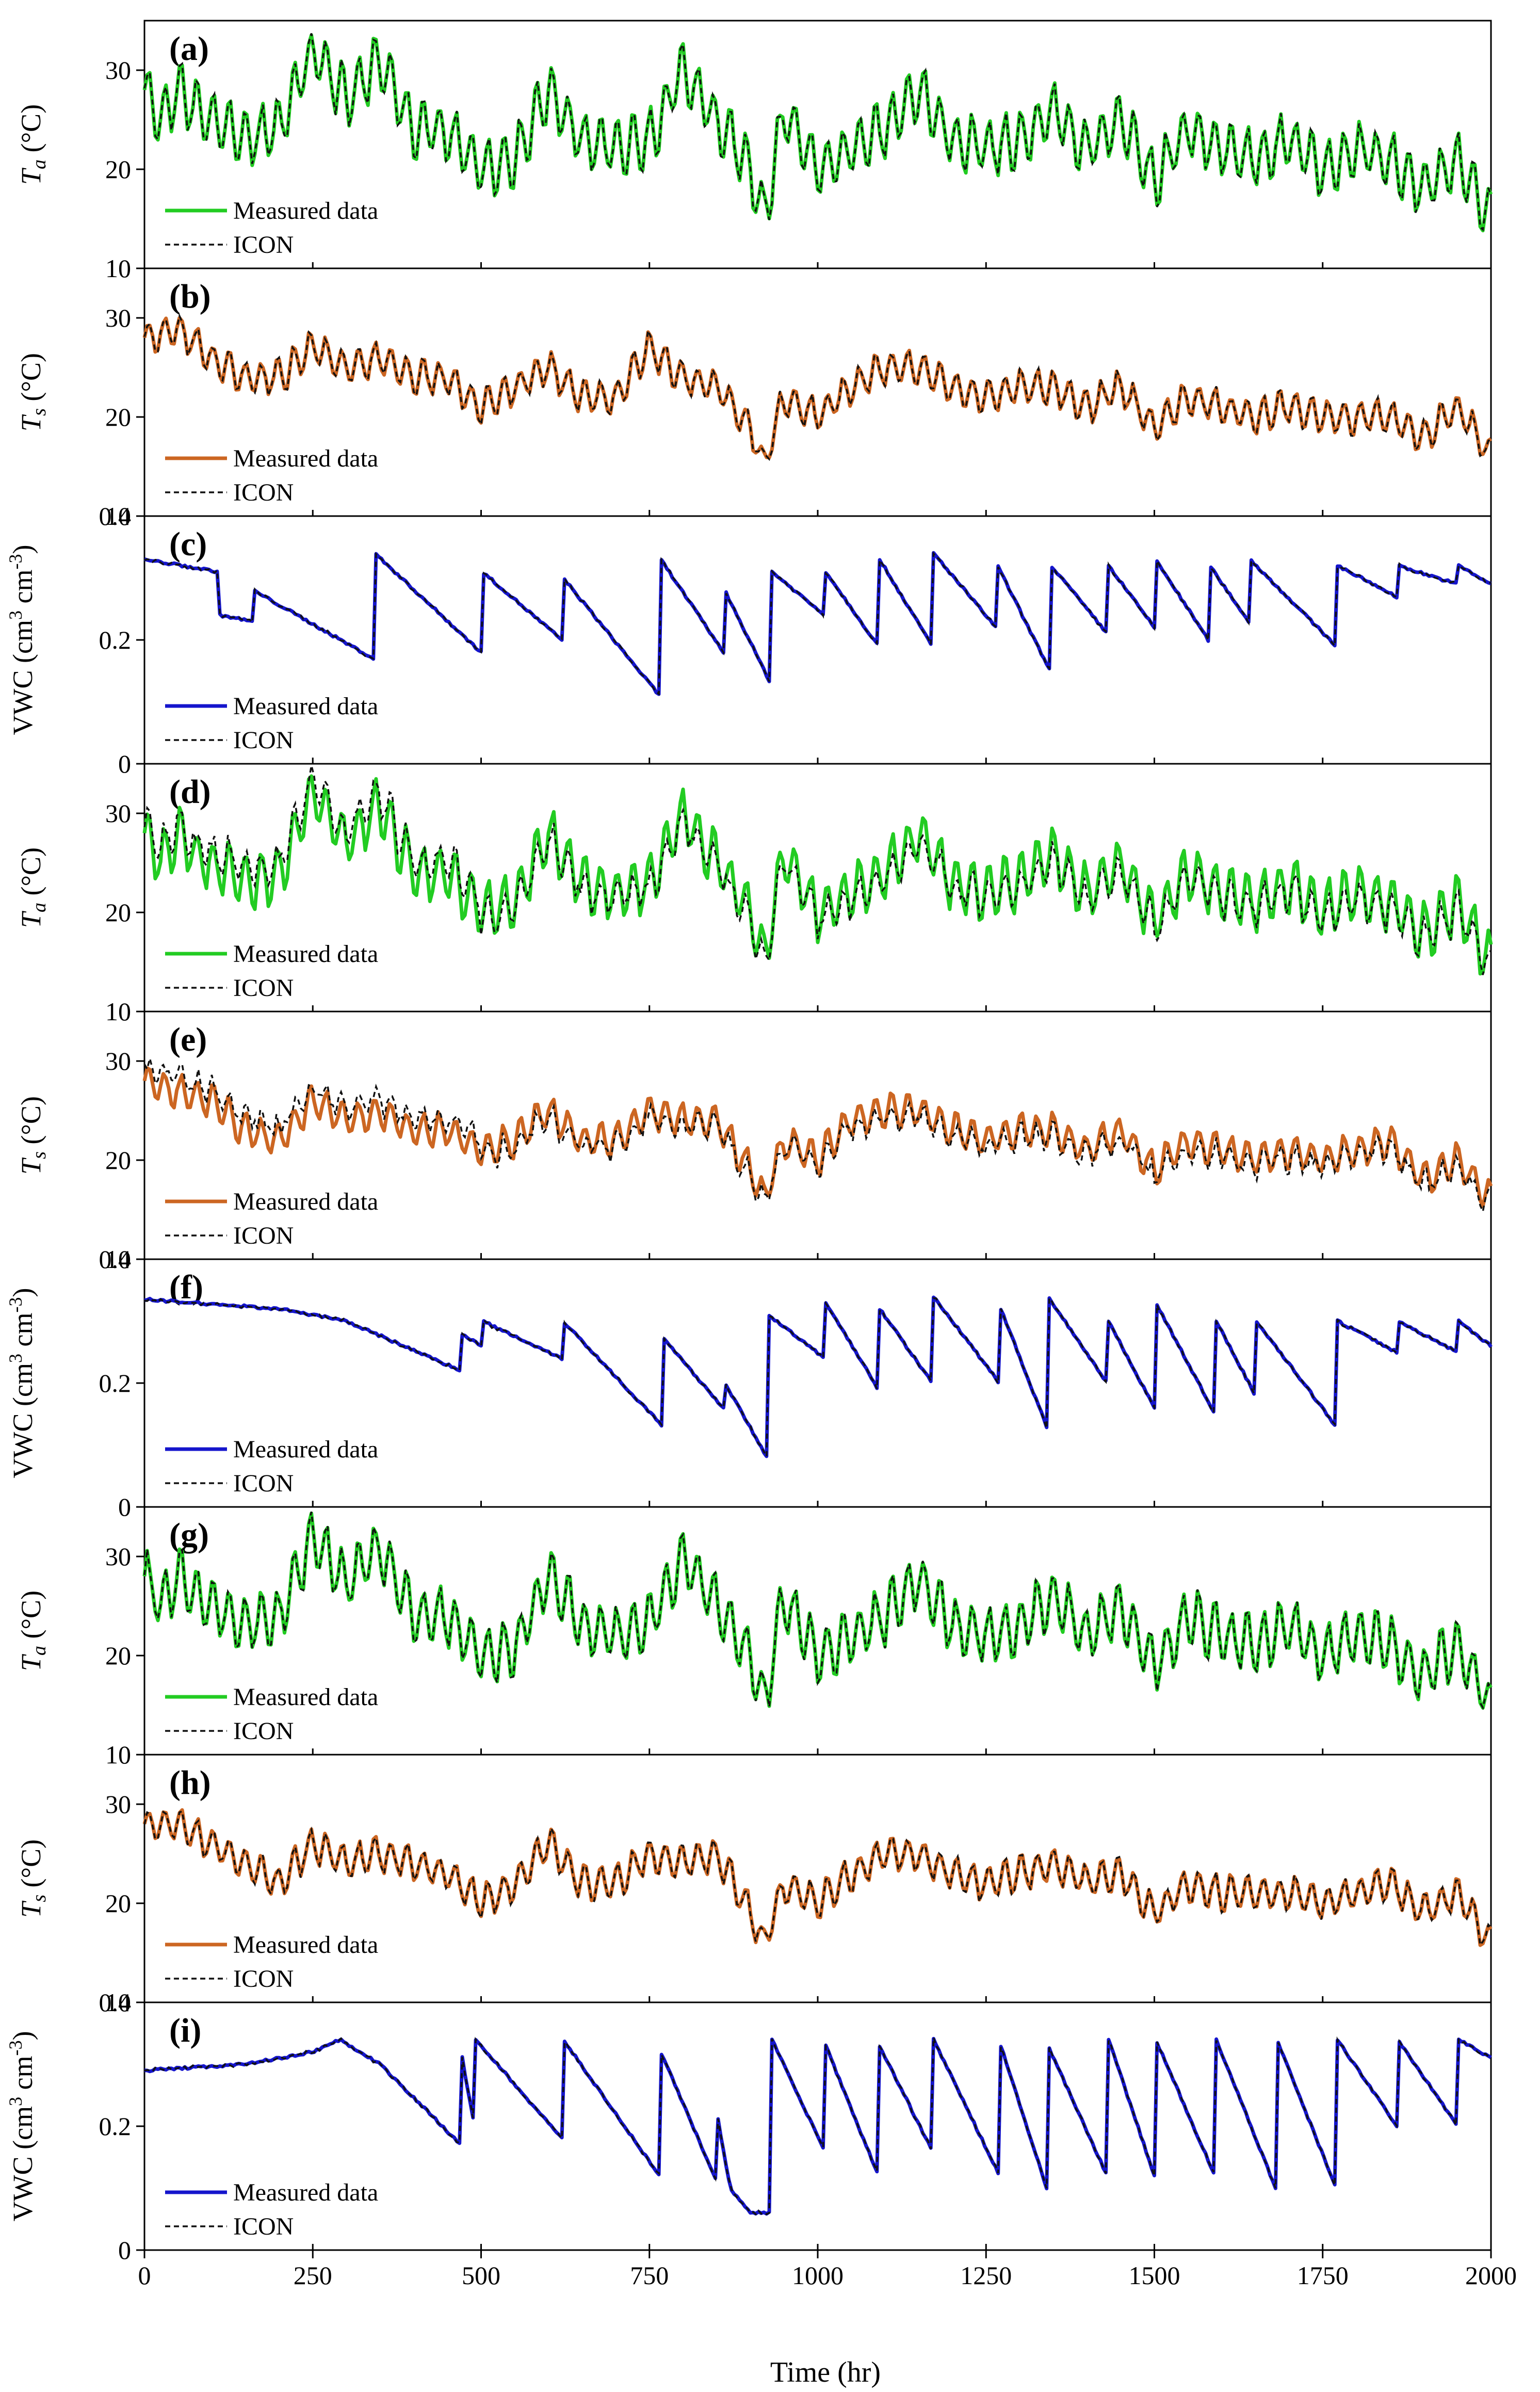 The width and height of the screenshot is (1540, 2392). What do you see at coordinates (649, 2276) in the screenshot?
I see `x-tick-label: 750` at bounding box center [649, 2276].